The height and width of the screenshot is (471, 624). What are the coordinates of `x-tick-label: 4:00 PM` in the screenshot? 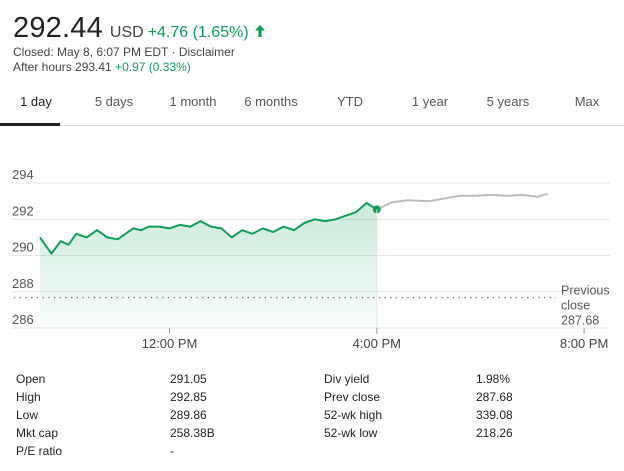 It's located at (377, 343).